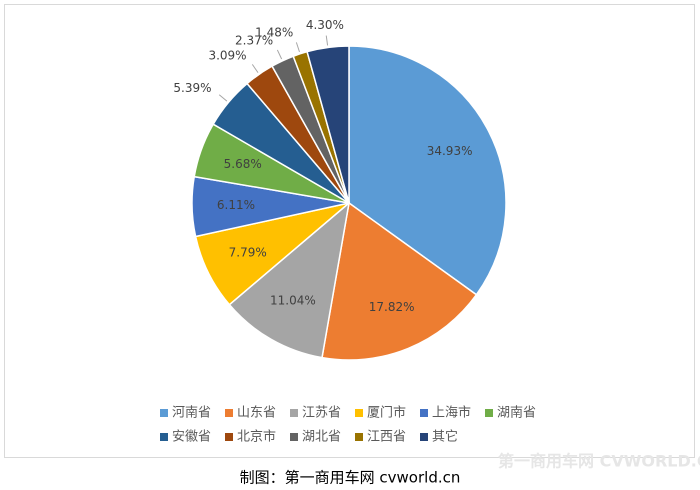 The height and width of the screenshot is (490, 700). I want to click on data-label: 5.68%, so click(243, 164).